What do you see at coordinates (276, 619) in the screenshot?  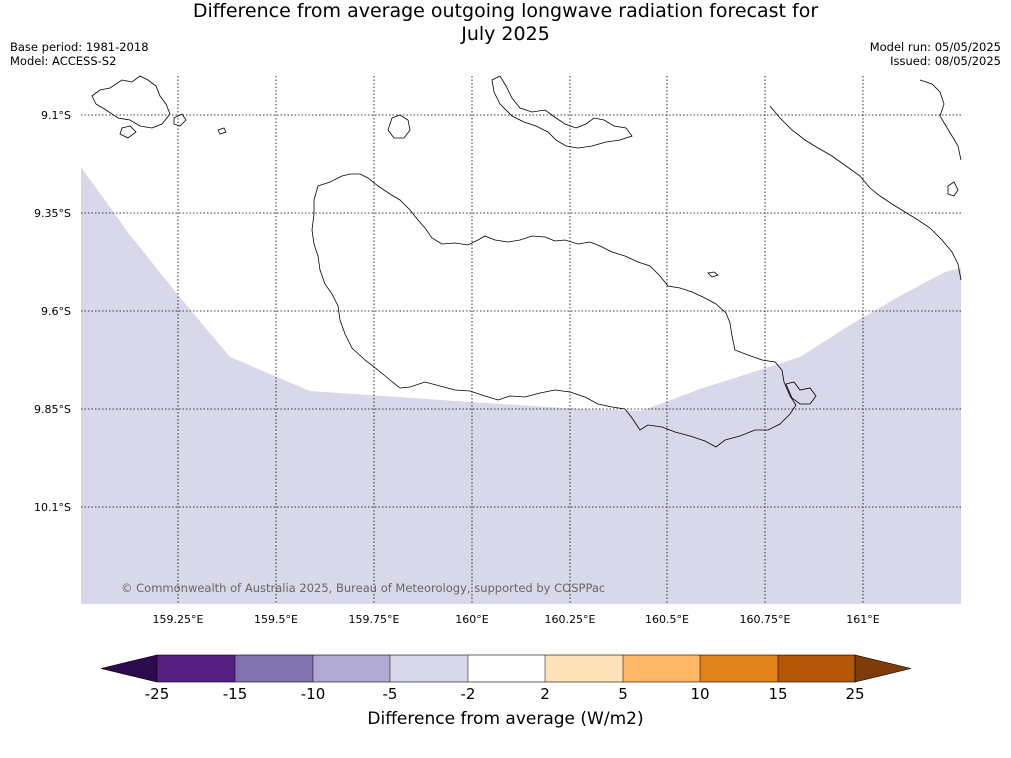 I see `lon-label: 159.5°E` at bounding box center [276, 619].